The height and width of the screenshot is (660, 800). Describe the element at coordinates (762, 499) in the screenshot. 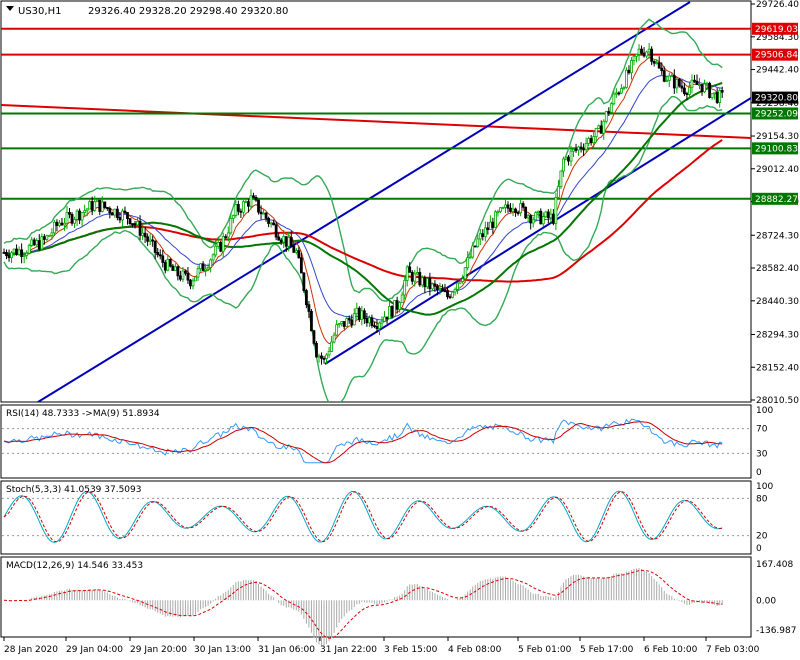

I see `indicator-tick-label: 80` at that location.